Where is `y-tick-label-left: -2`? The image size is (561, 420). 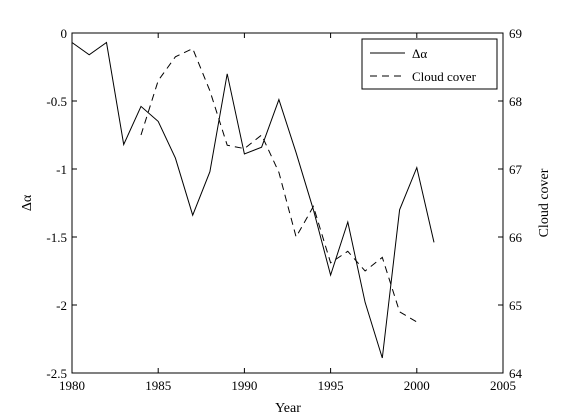
y-tick-label-left: -2 is located at coordinates (61, 305).